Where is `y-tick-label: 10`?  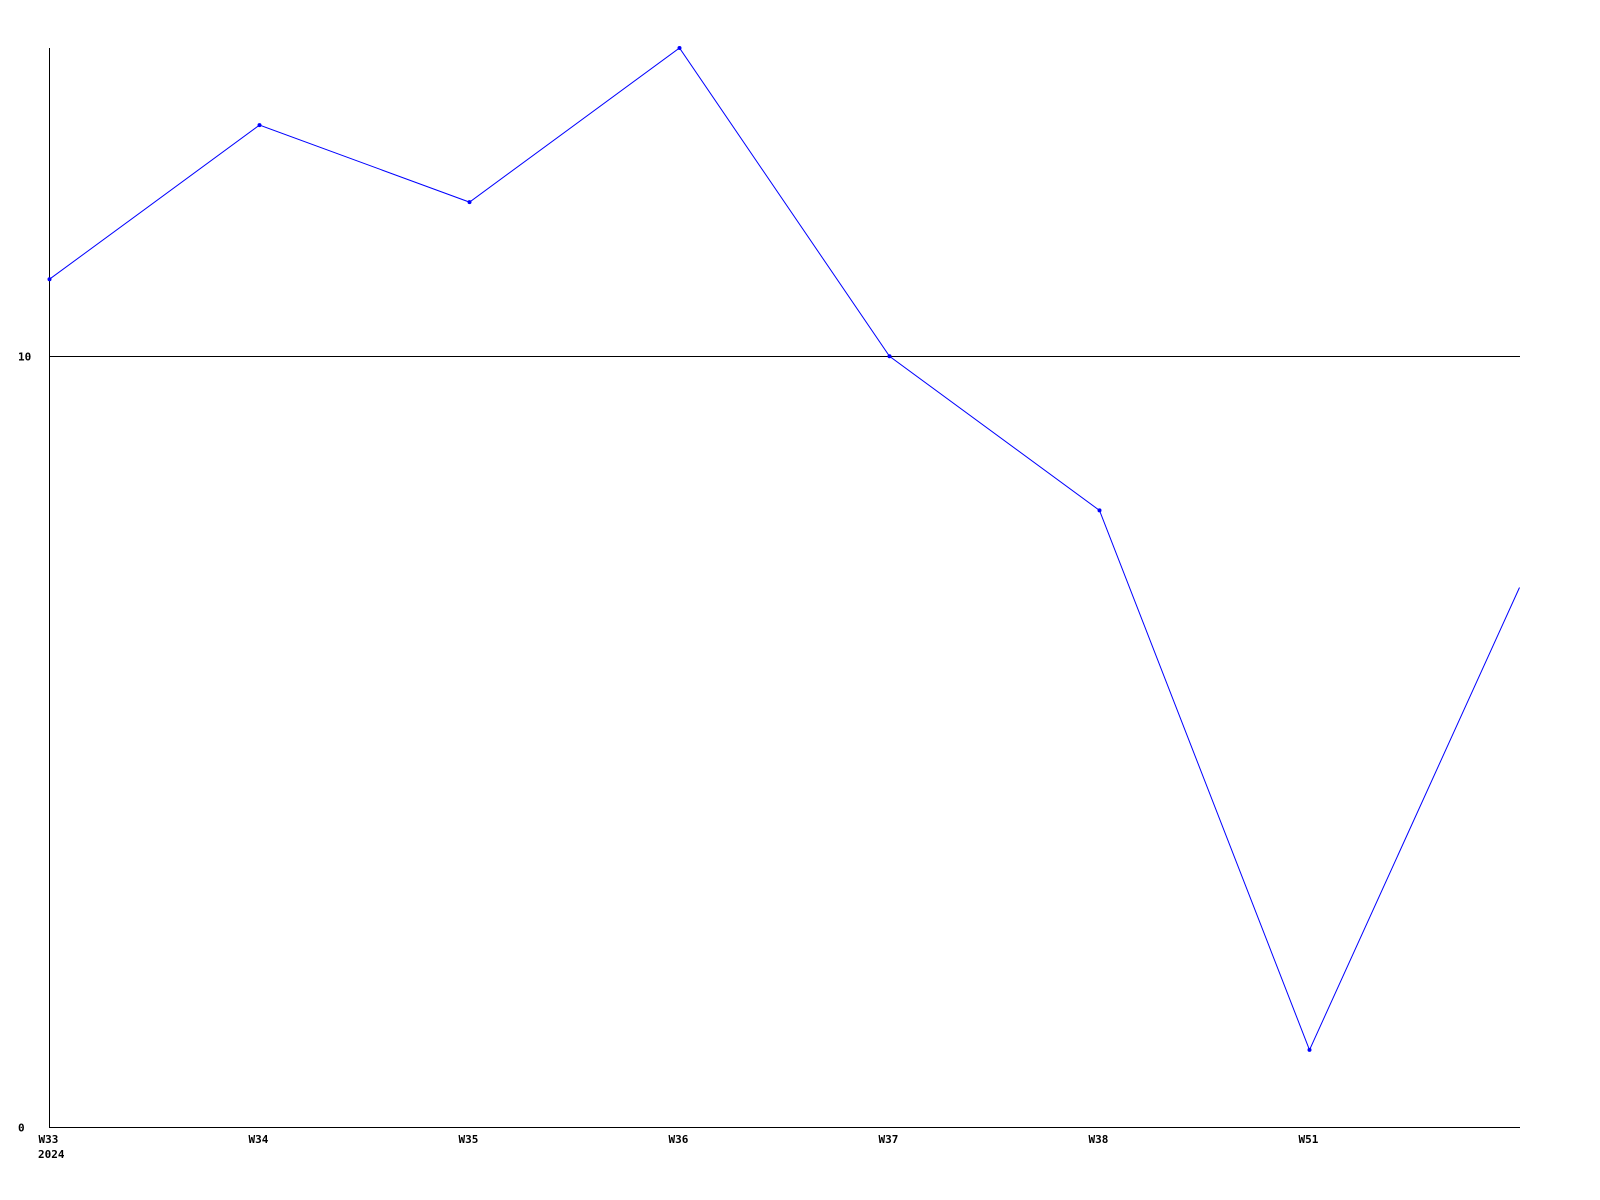
y-tick-label: 10 is located at coordinates (24, 357).